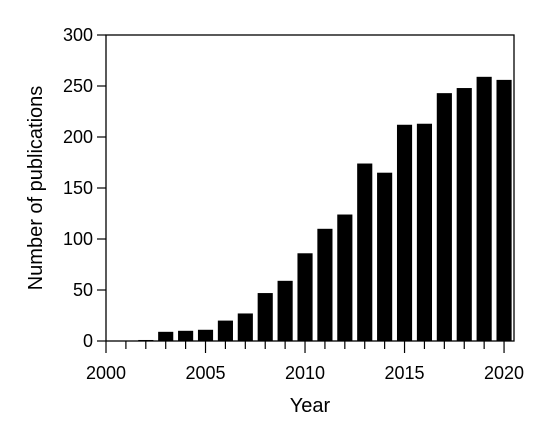  Describe the element at coordinates (285, 310) in the screenshot. I see `bar-2009` at that location.